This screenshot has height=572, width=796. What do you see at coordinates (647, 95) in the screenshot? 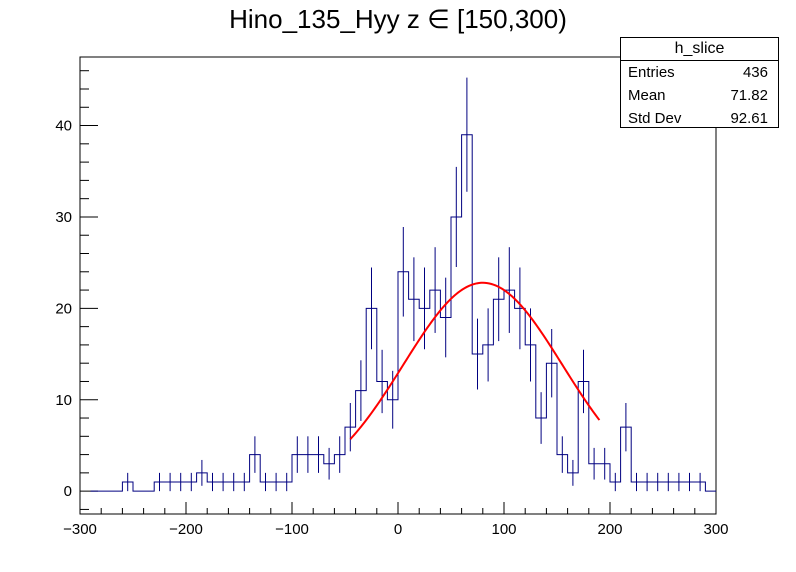
I see `stats-label: Mean` at bounding box center [647, 95].